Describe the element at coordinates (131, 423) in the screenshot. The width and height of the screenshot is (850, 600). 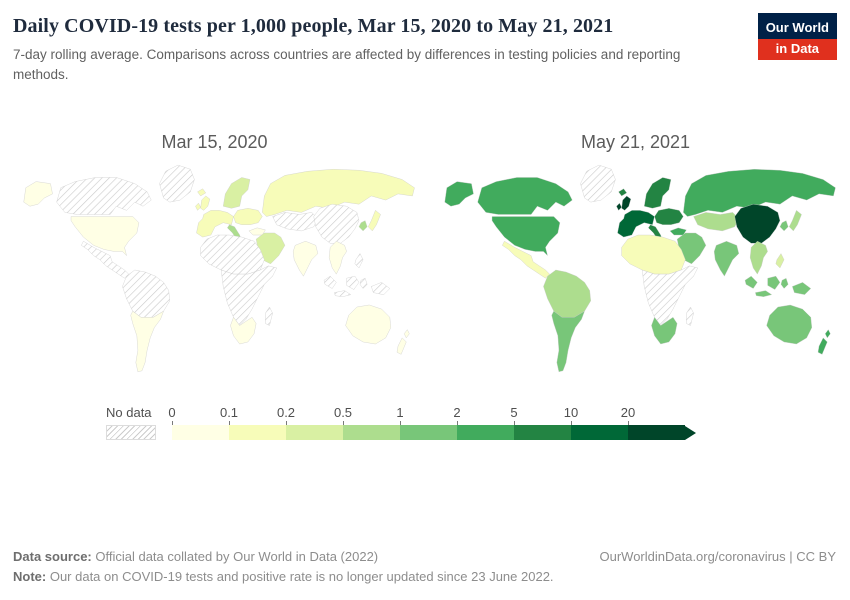
I see `legend-no-data: No data` at that location.